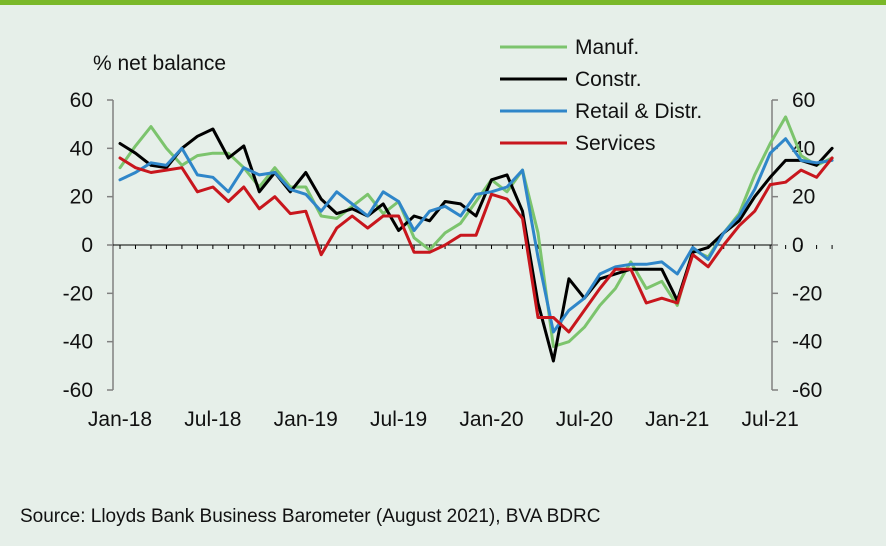 This screenshot has width=886, height=546. Describe the element at coordinates (81, 100) in the screenshot. I see `y-tick-label-left: 60` at that location.